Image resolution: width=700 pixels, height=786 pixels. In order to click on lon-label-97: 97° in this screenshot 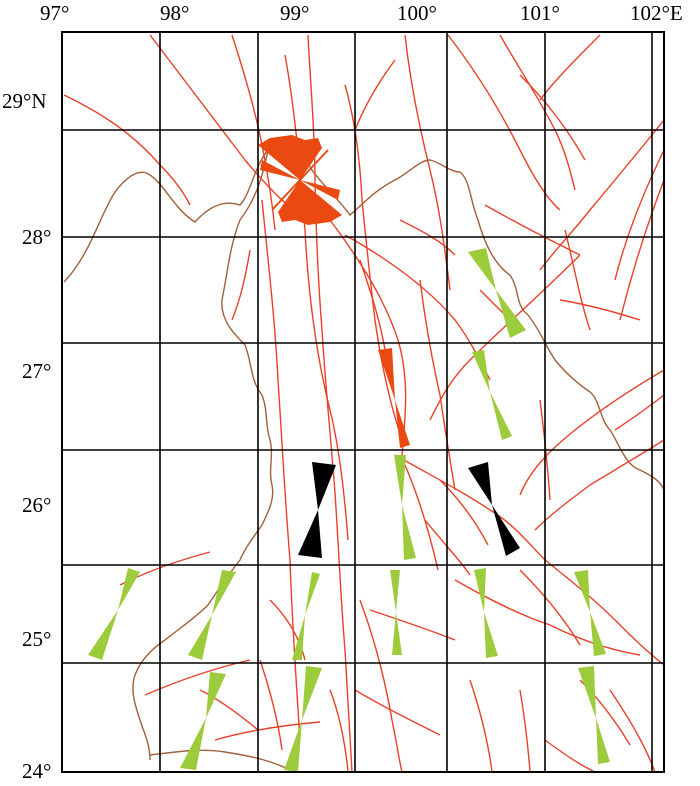, I will do `click(54, 13)`.